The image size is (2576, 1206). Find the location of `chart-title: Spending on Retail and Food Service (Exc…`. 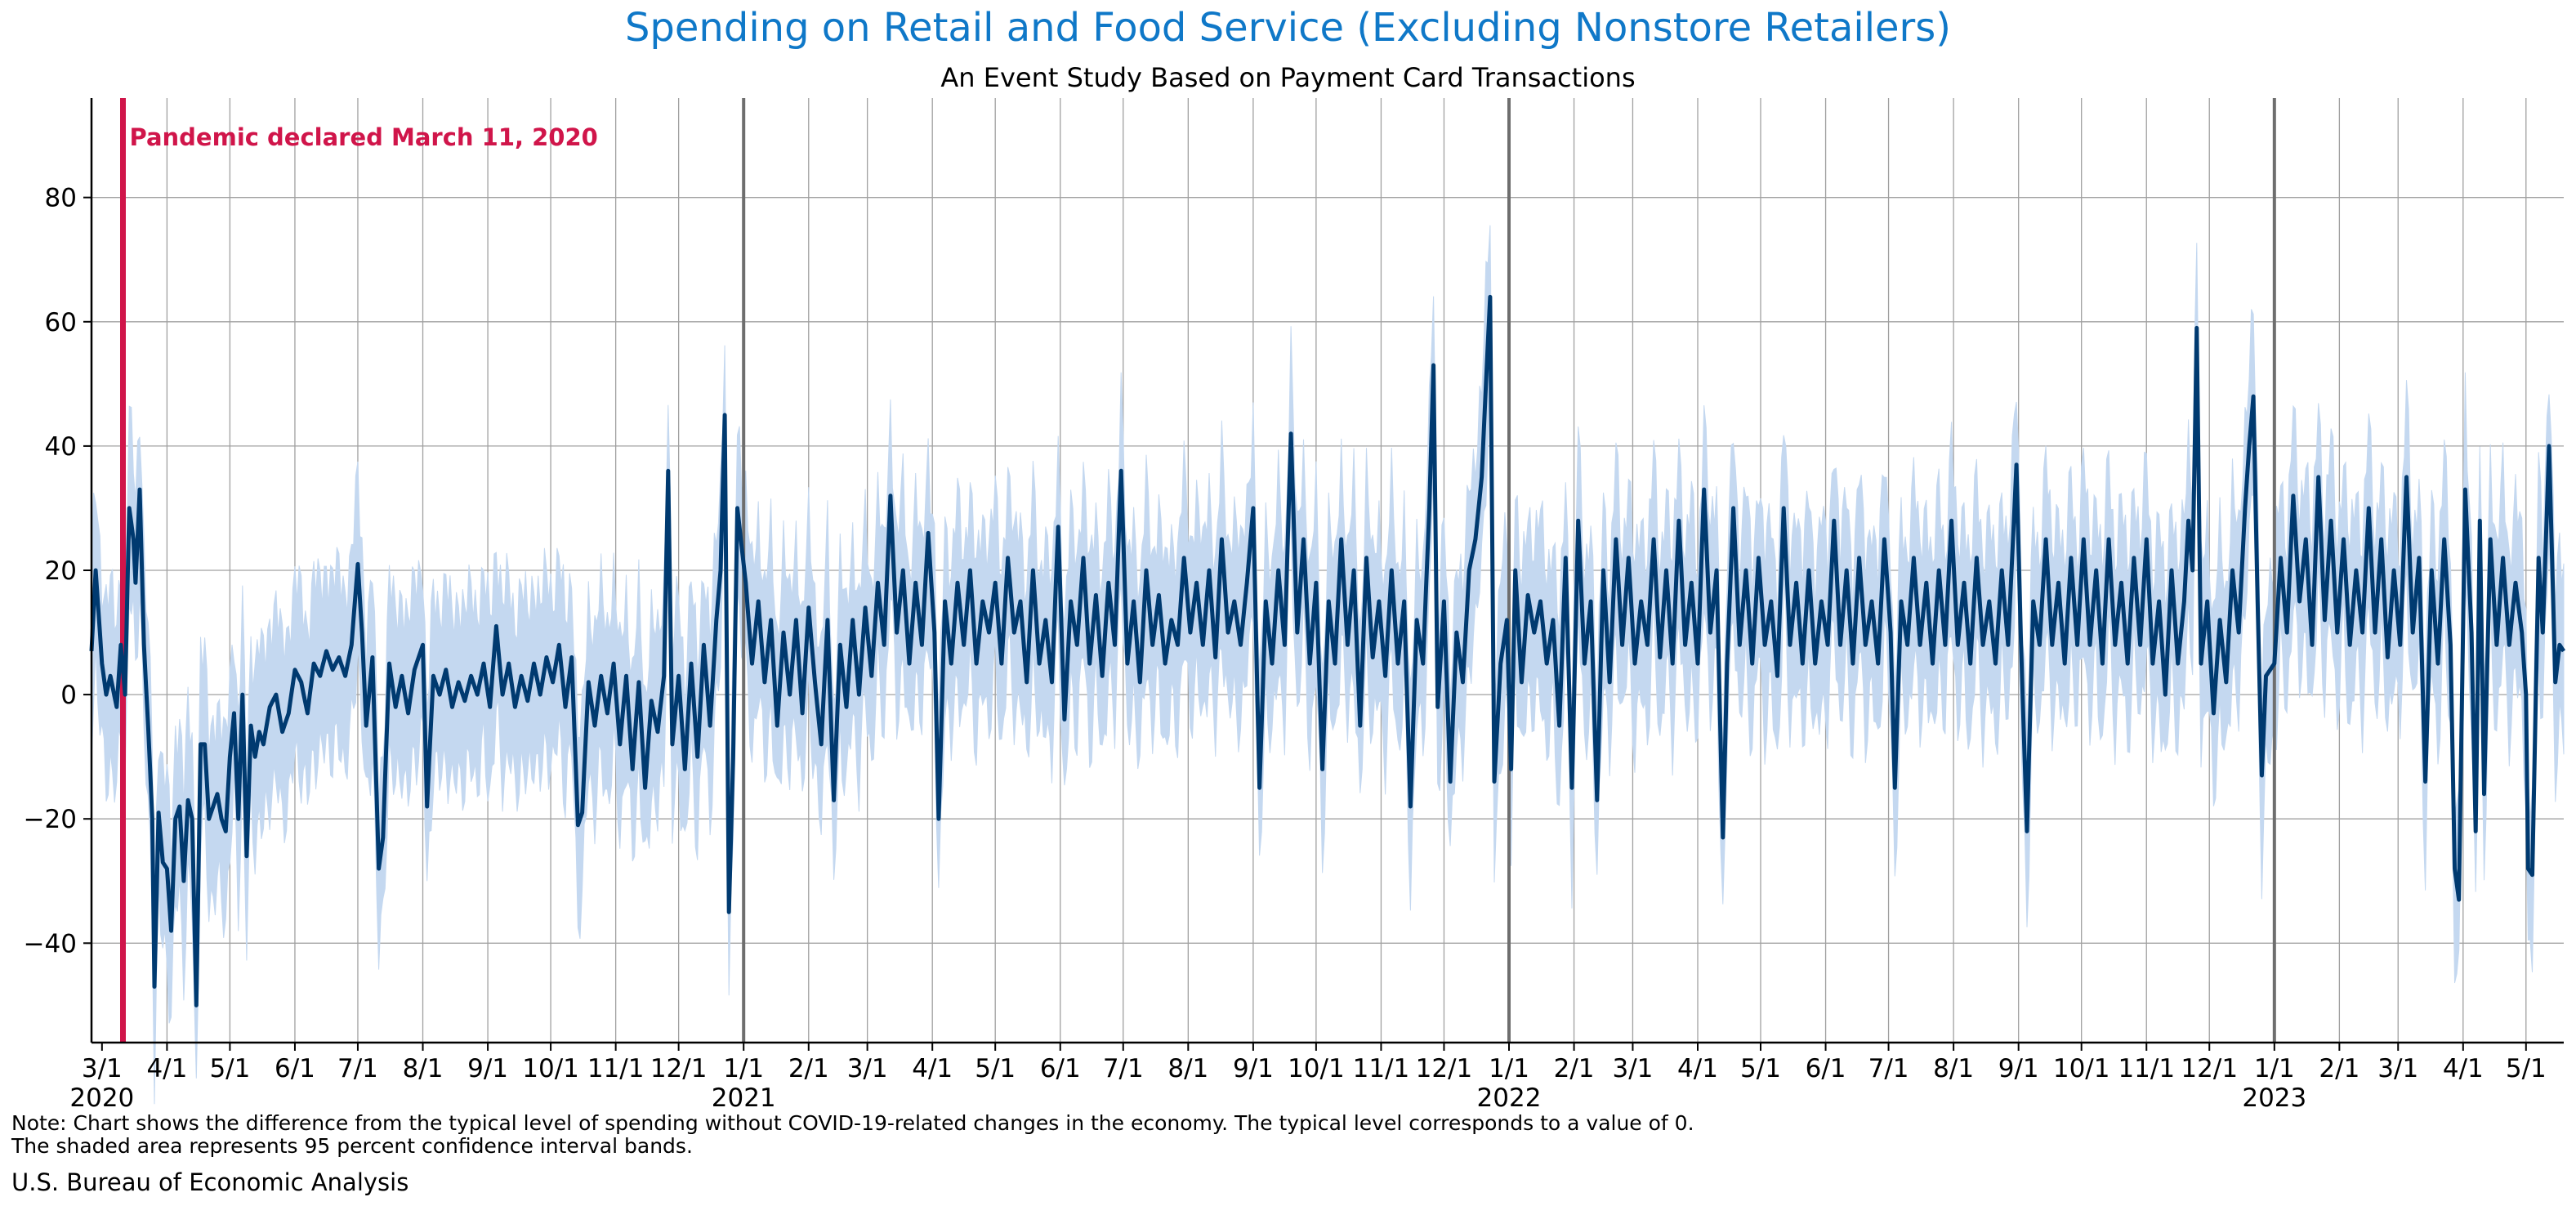

chart-title: Spending on Retail and Food Service (Exc… is located at coordinates (1288, 28).